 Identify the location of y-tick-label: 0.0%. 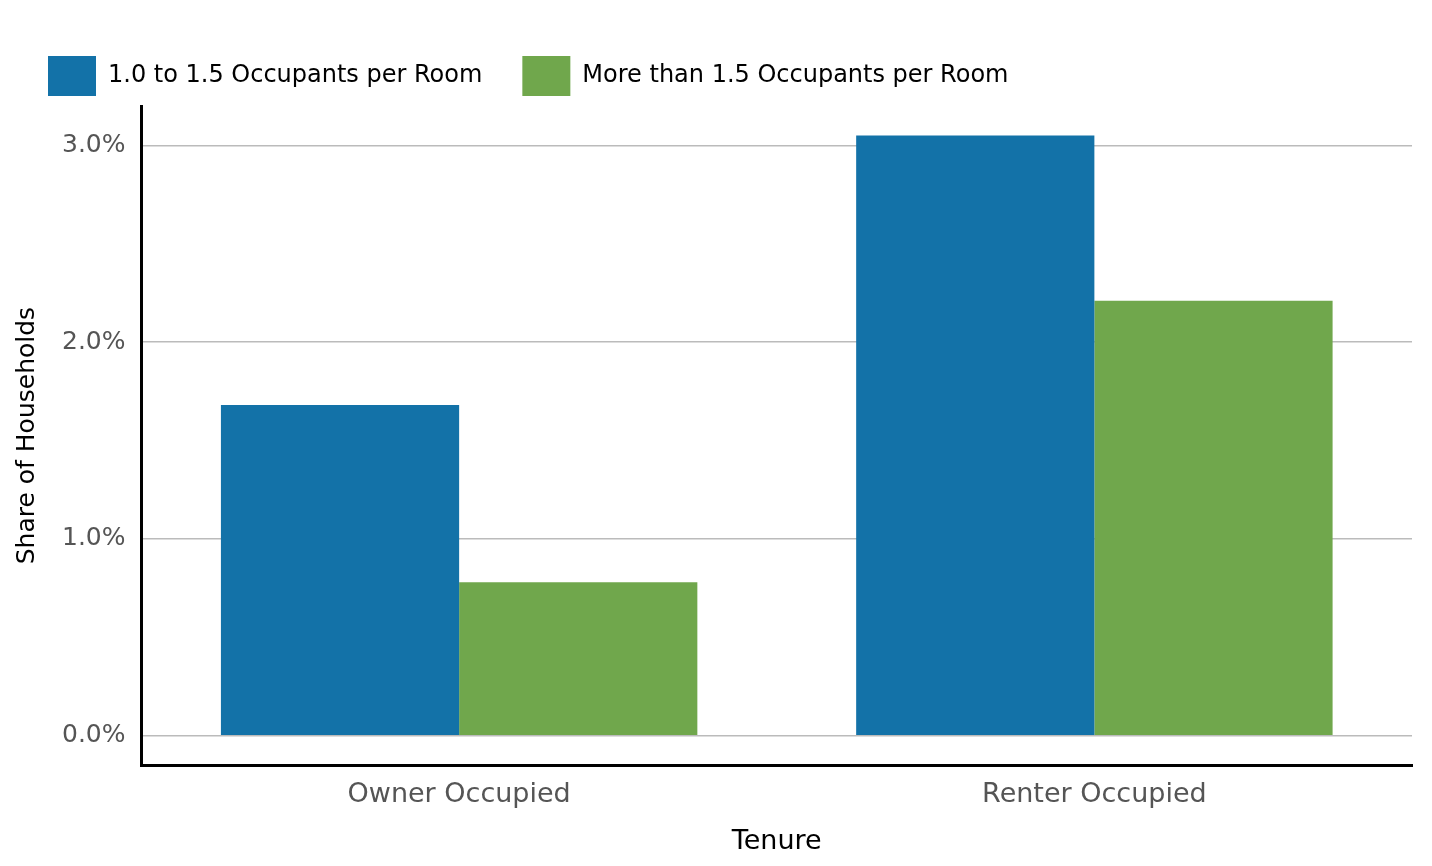
(94, 734).